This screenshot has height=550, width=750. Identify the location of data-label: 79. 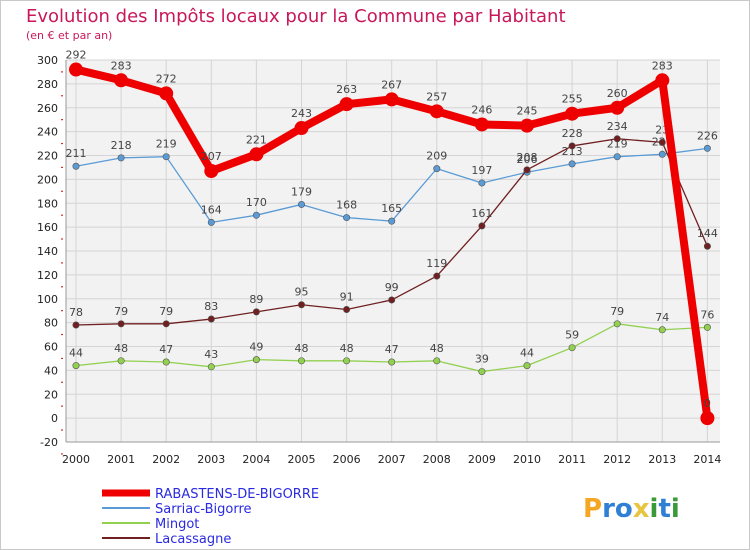
(617, 311).